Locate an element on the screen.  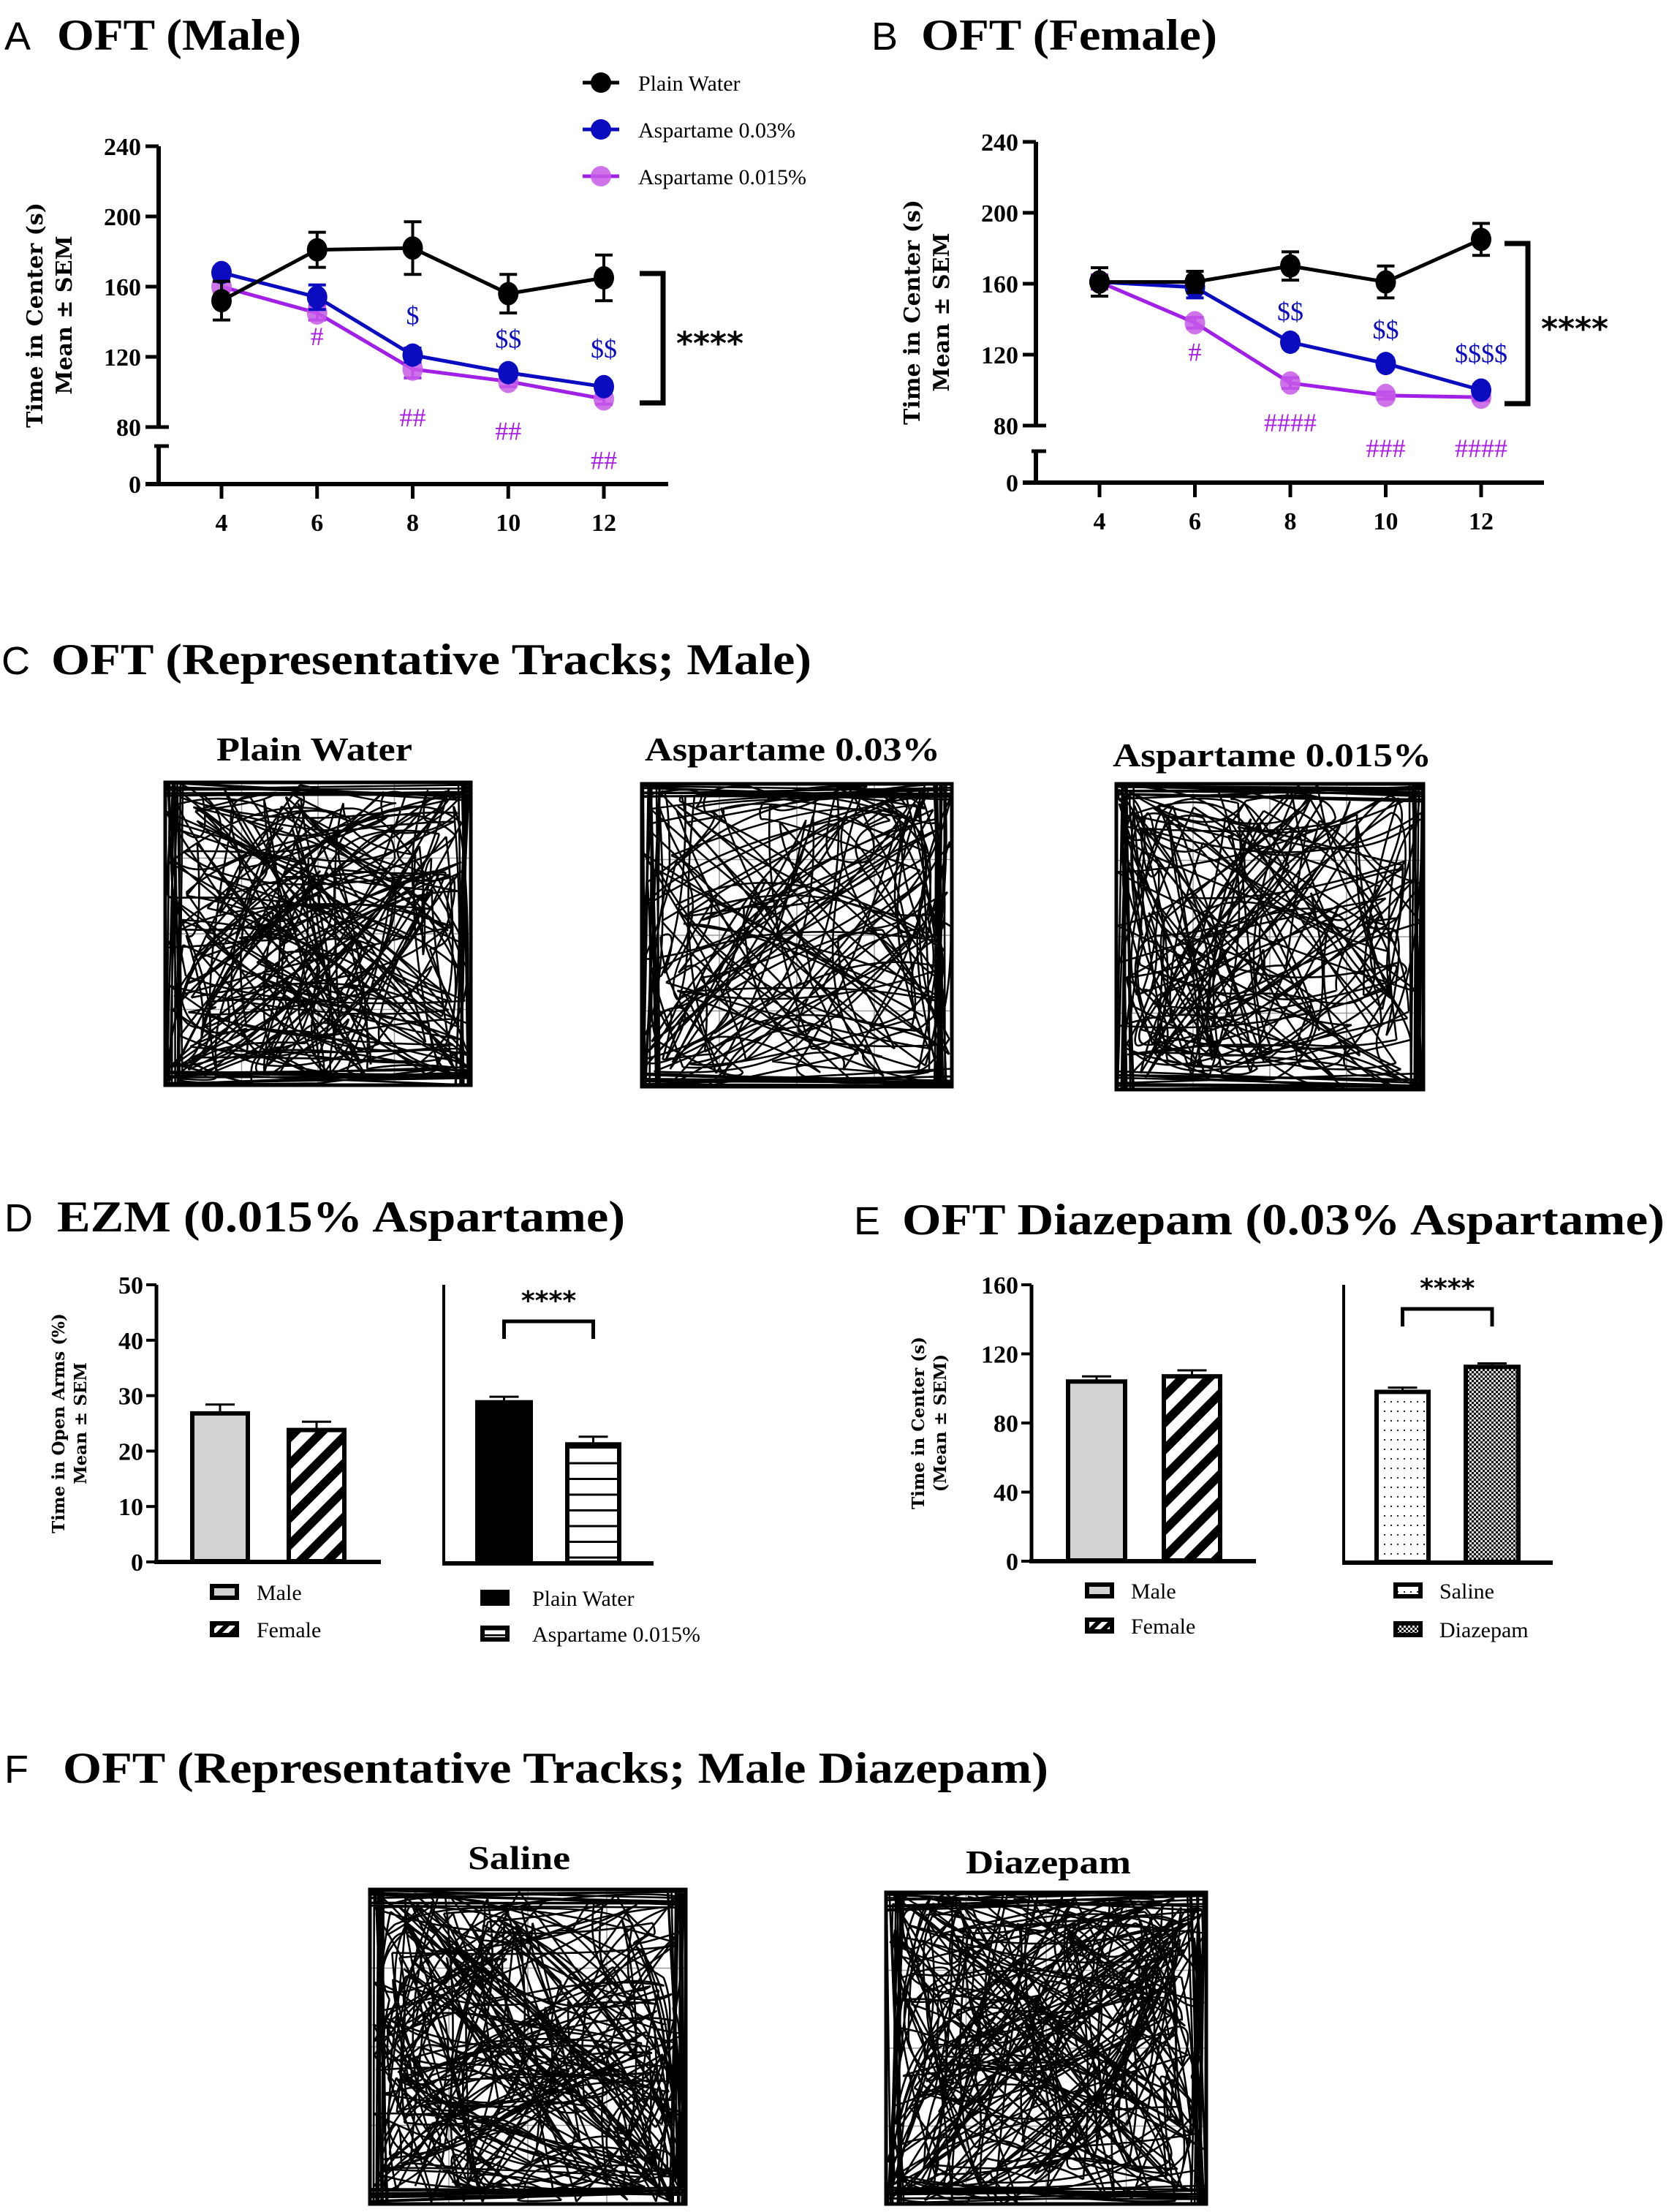
legend-label: Male is located at coordinates (1153, 1591).